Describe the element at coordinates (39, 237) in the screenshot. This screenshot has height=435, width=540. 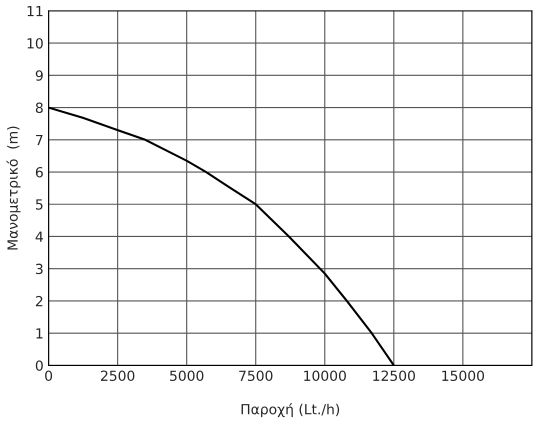
I see `y-tick-label: 4` at that location.